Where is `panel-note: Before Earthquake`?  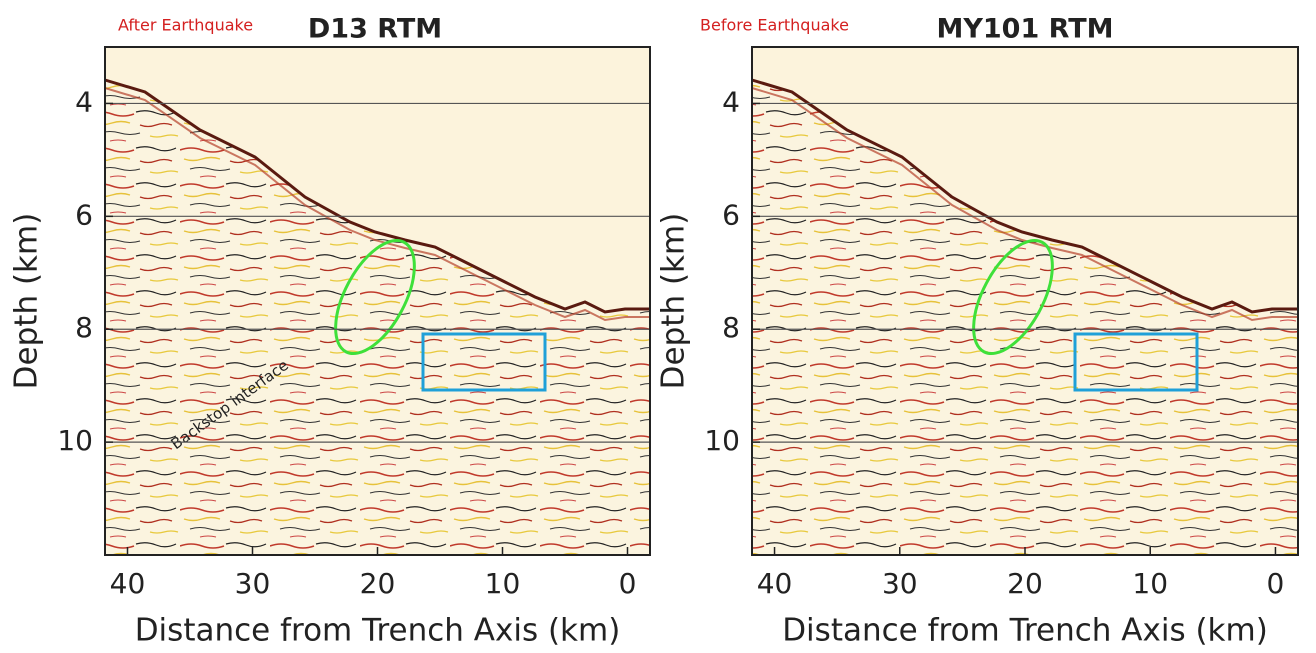 panel-note: Before Earthquake is located at coordinates (774, 25).